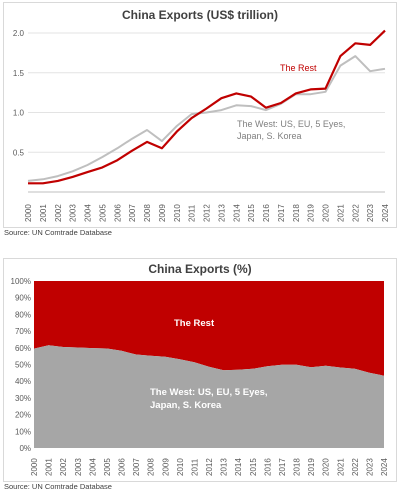 Image resolution: width=400 pixels, height=495 pixels. I want to click on line-chart-source: Source: UN Comtrade Database, so click(58, 232).